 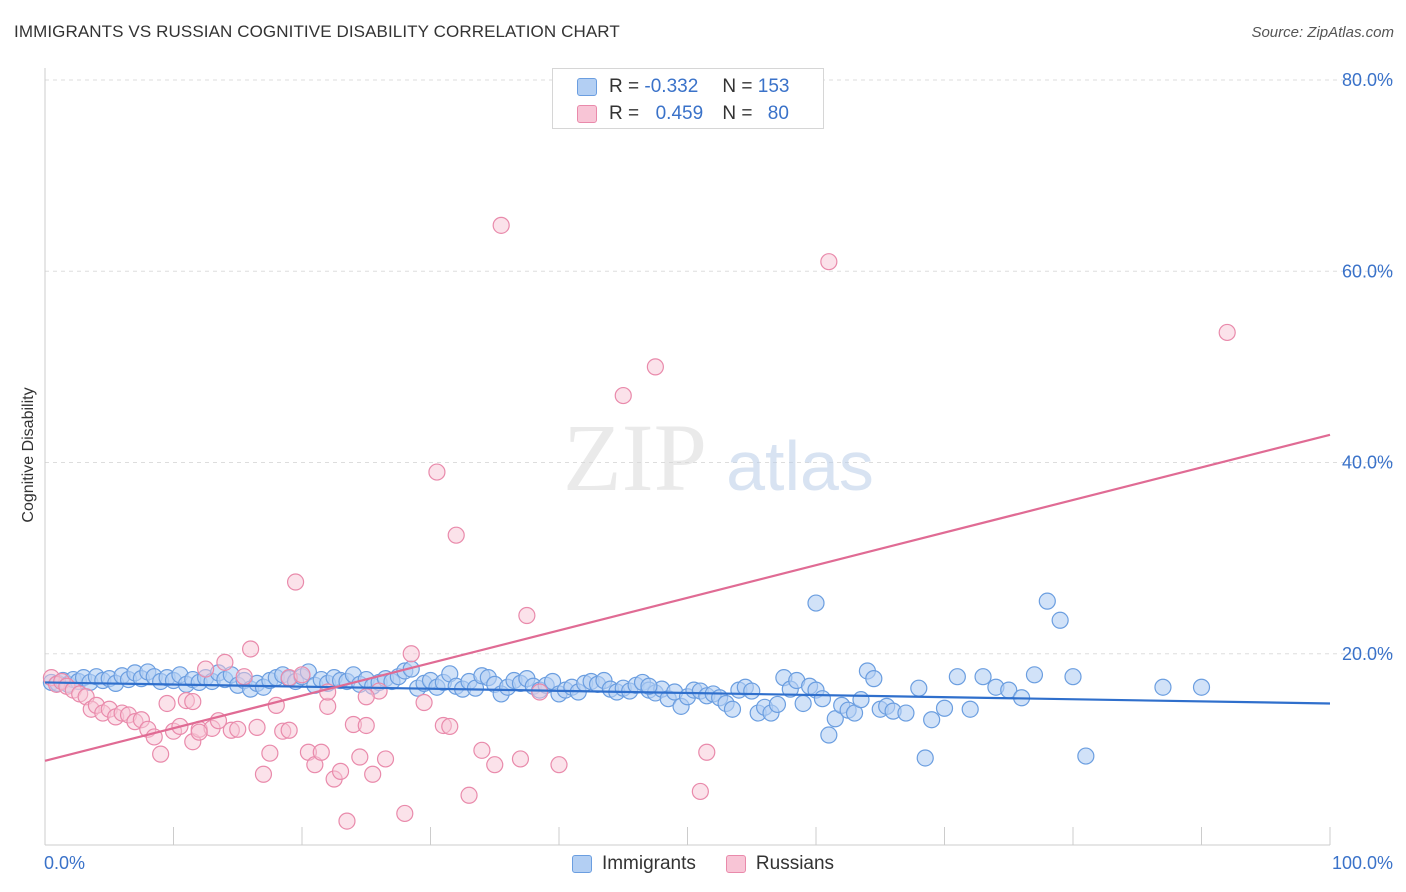 I want to click on stats-row-immigrants: R = -0.332 N = 153, so click(x=683, y=87).